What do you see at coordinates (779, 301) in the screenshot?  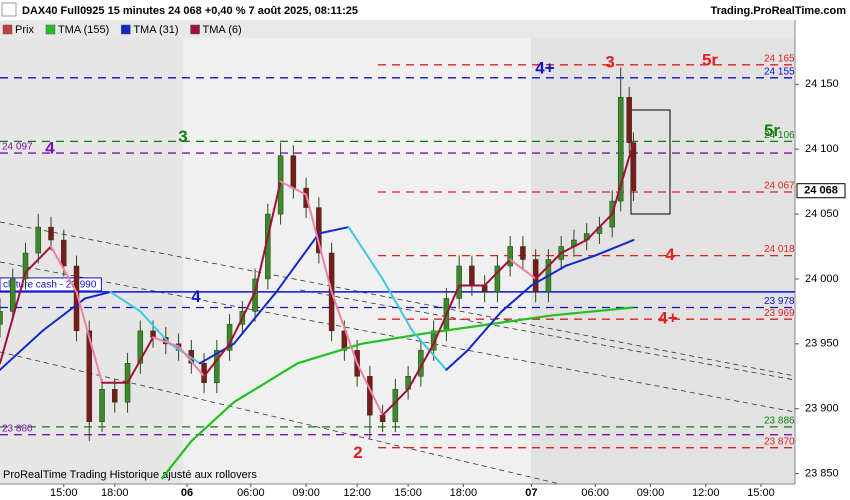 I see `level-label: 23 978` at bounding box center [779, 301].